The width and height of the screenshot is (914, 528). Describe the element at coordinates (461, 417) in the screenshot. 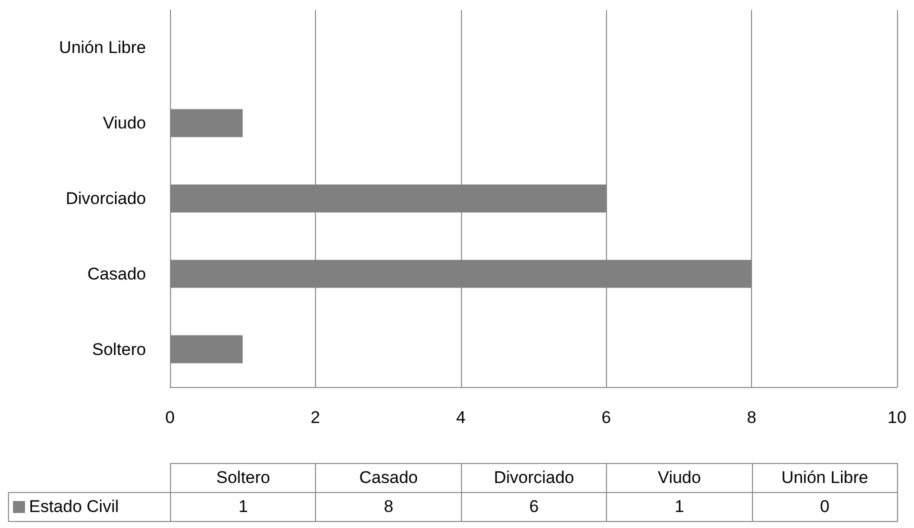

I see `x-tick-label: 4` at that location.